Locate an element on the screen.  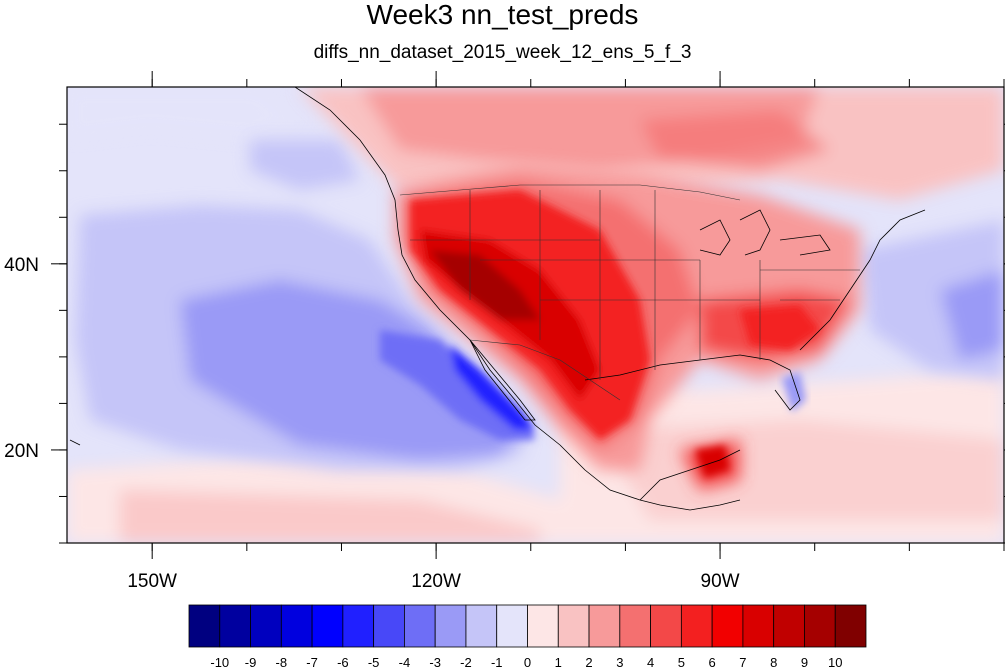
colorbar-level-label: 9 is located at coordinates (804, 662).